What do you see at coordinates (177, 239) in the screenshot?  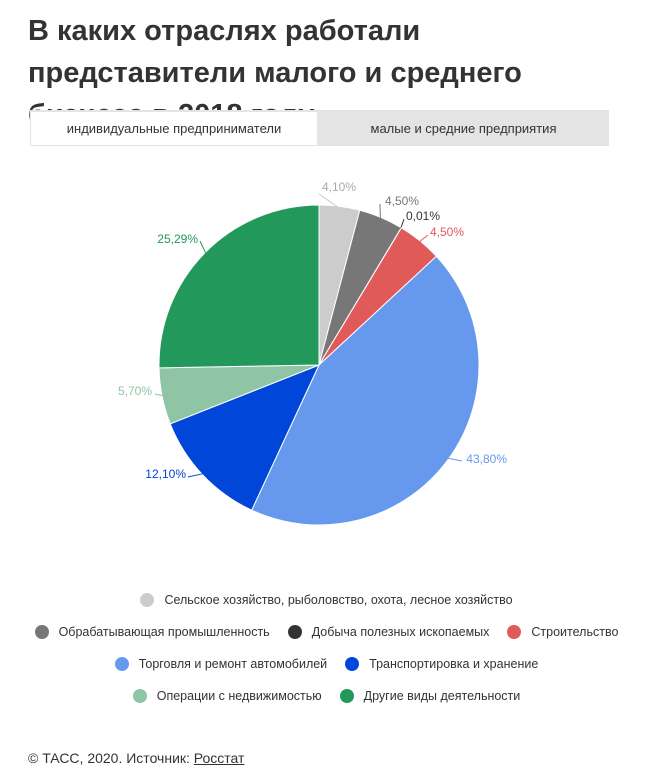 I see `data-label: 25,29%` at bounding box center [177, 239].